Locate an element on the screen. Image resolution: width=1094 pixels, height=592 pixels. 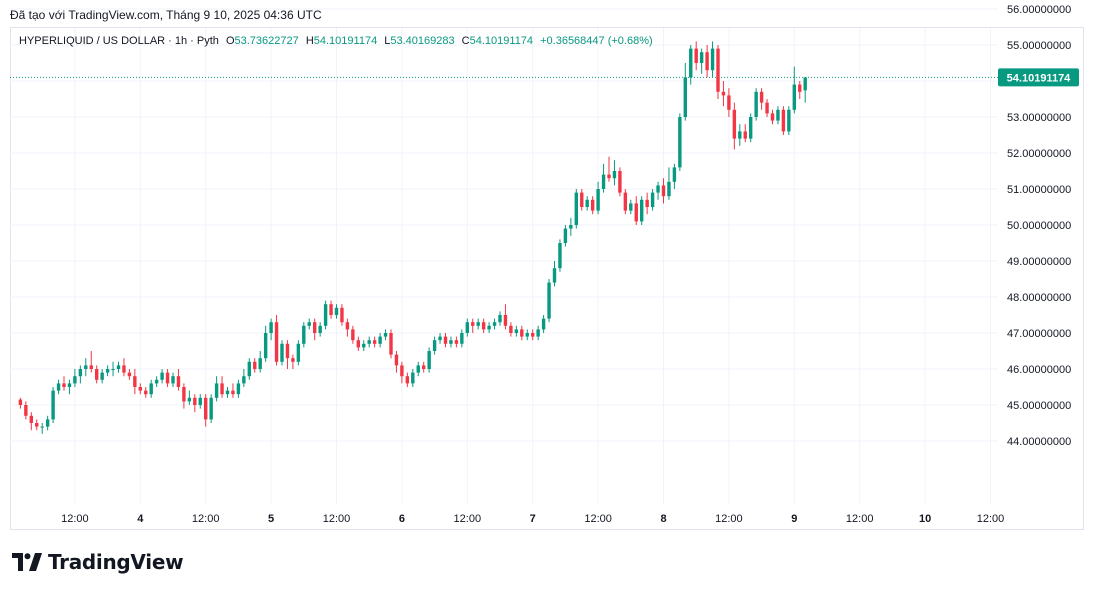
tradingview-logo: TradingView is located at coordinates (98, 562).